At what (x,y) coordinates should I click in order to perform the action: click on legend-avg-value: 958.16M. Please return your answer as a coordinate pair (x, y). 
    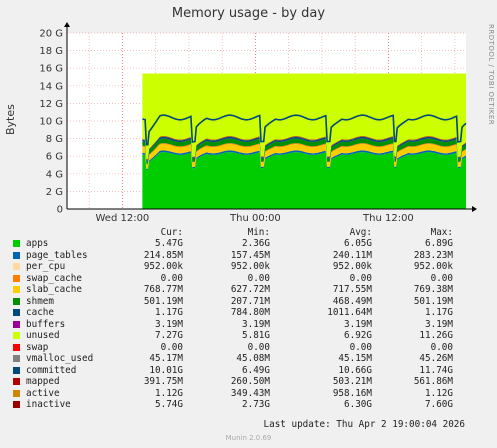
    Looking at the image, I should click on (352, 393).